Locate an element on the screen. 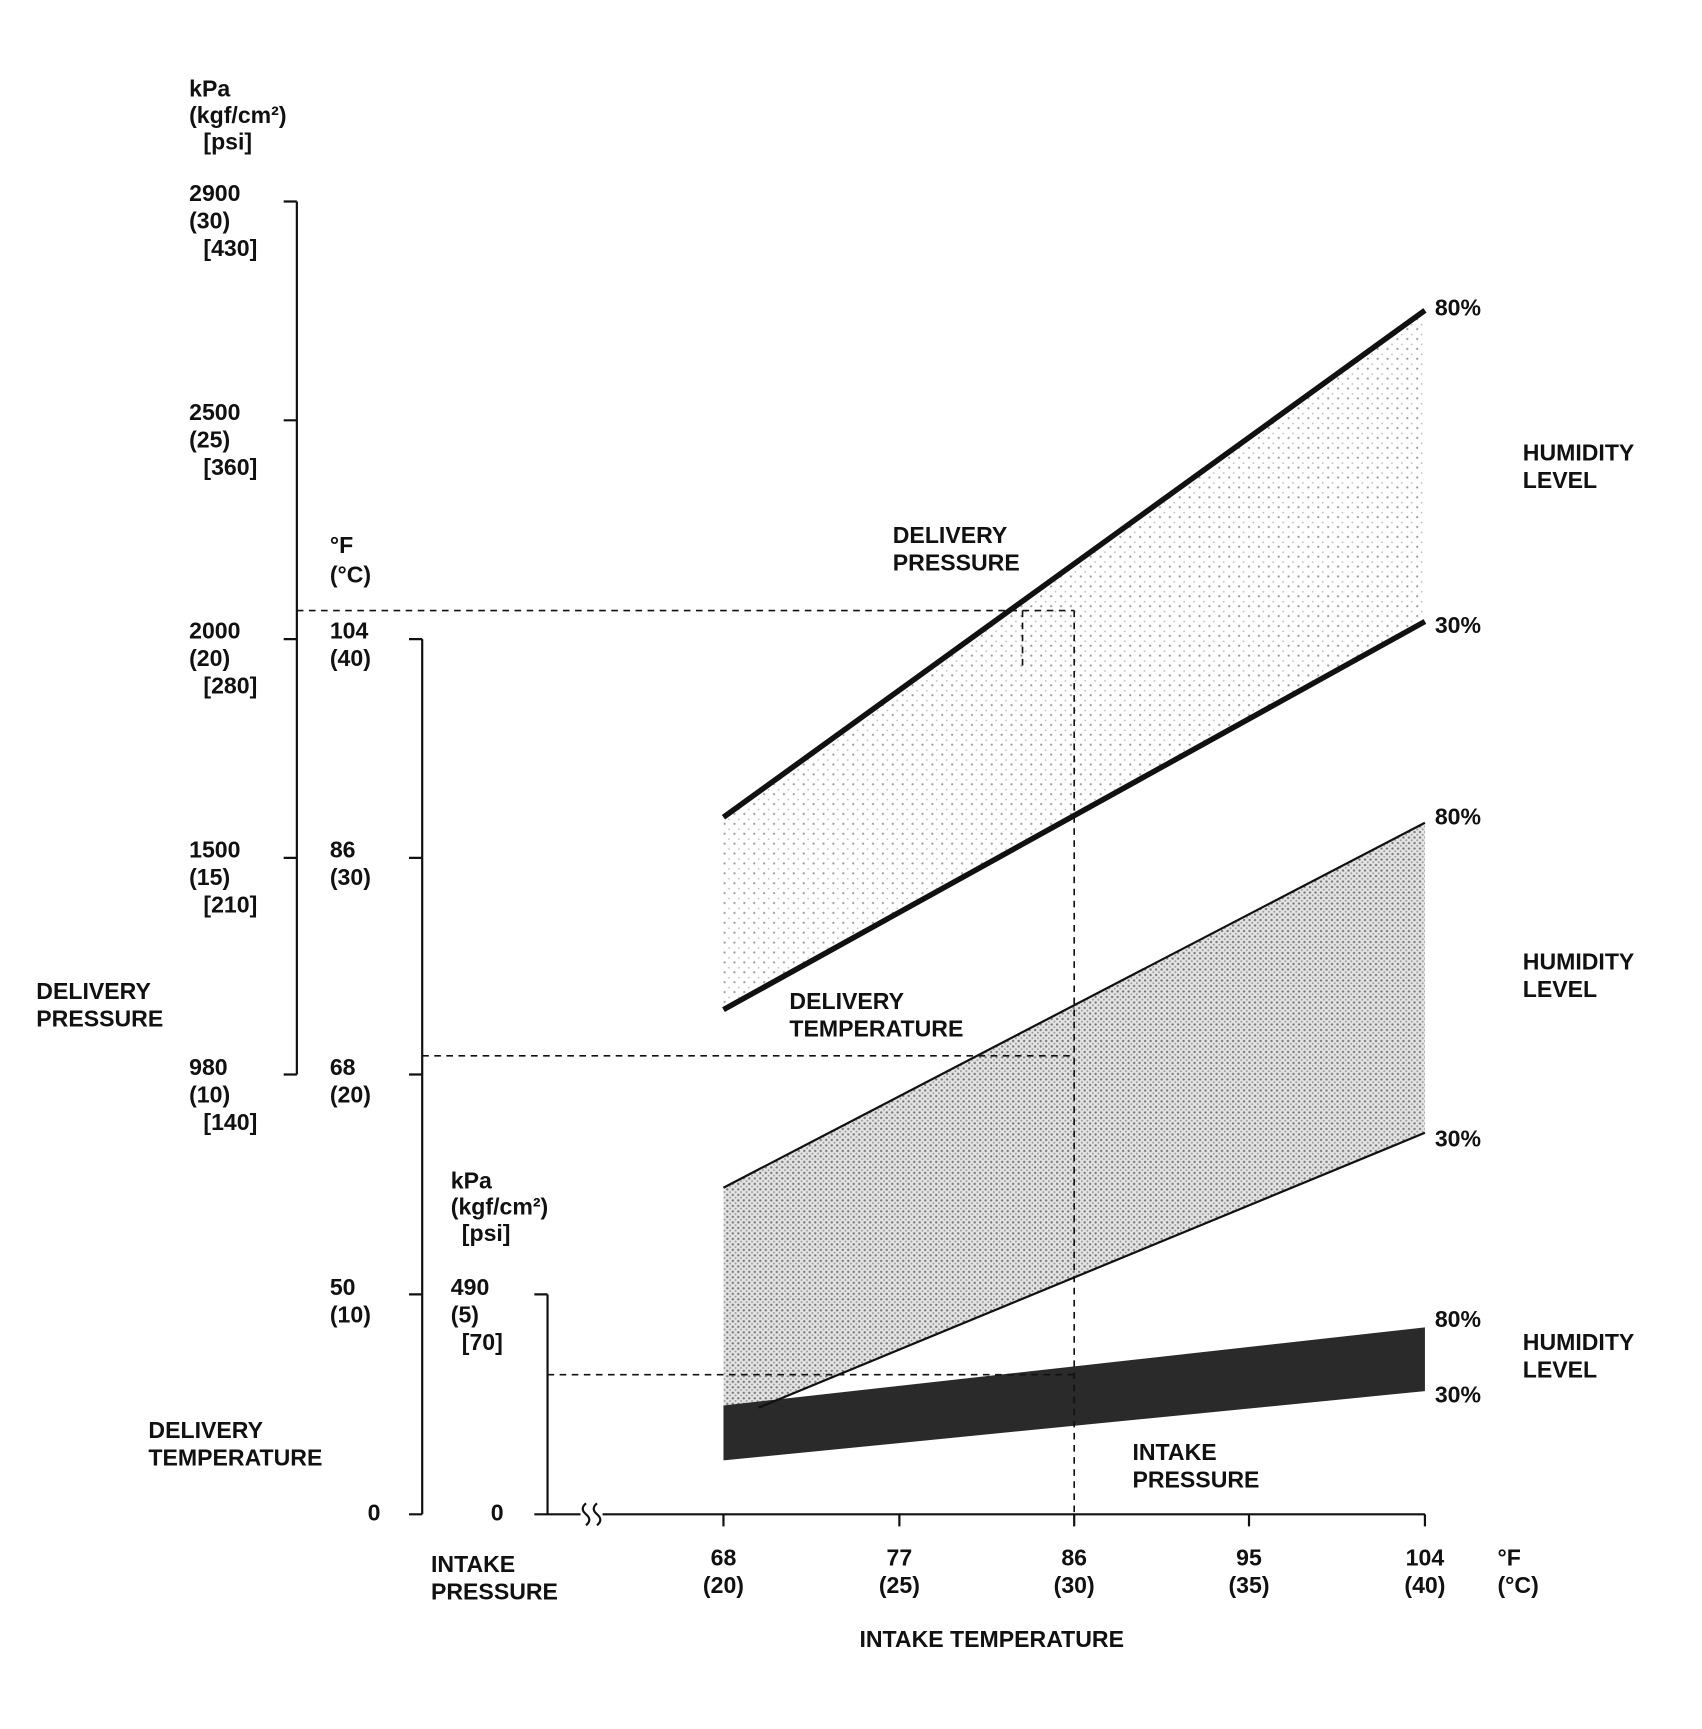 This screenshot has width=1702, height=1729. delivery-temperature-axis is located at coordinates (416, 1077).